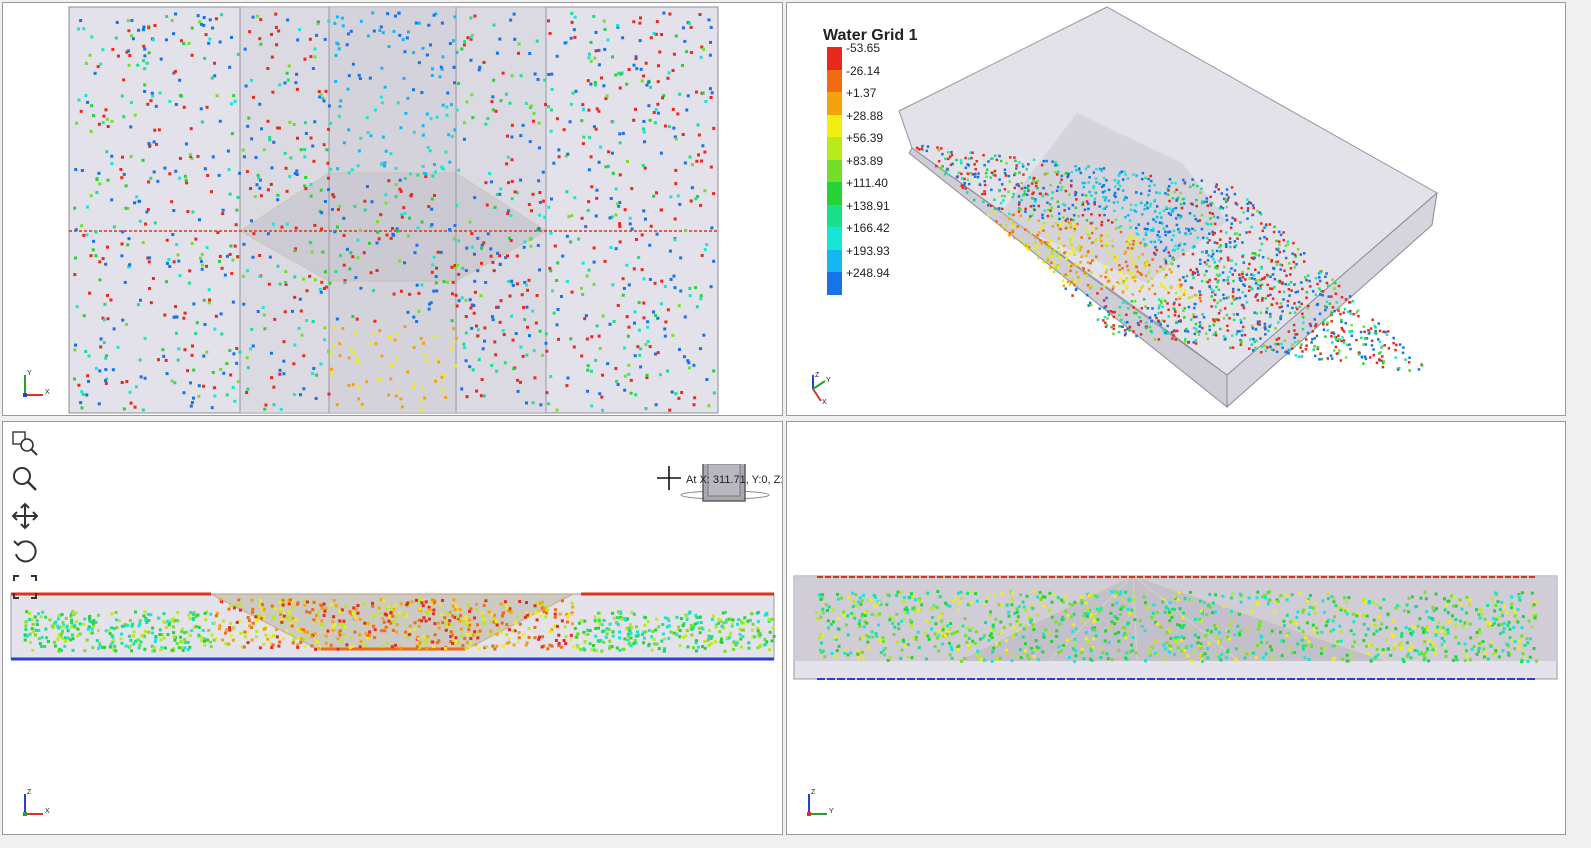  What do you see at coordinates (25, 516) in the screenshot?
I see `pan-icon` at bounding box center [25, 516].